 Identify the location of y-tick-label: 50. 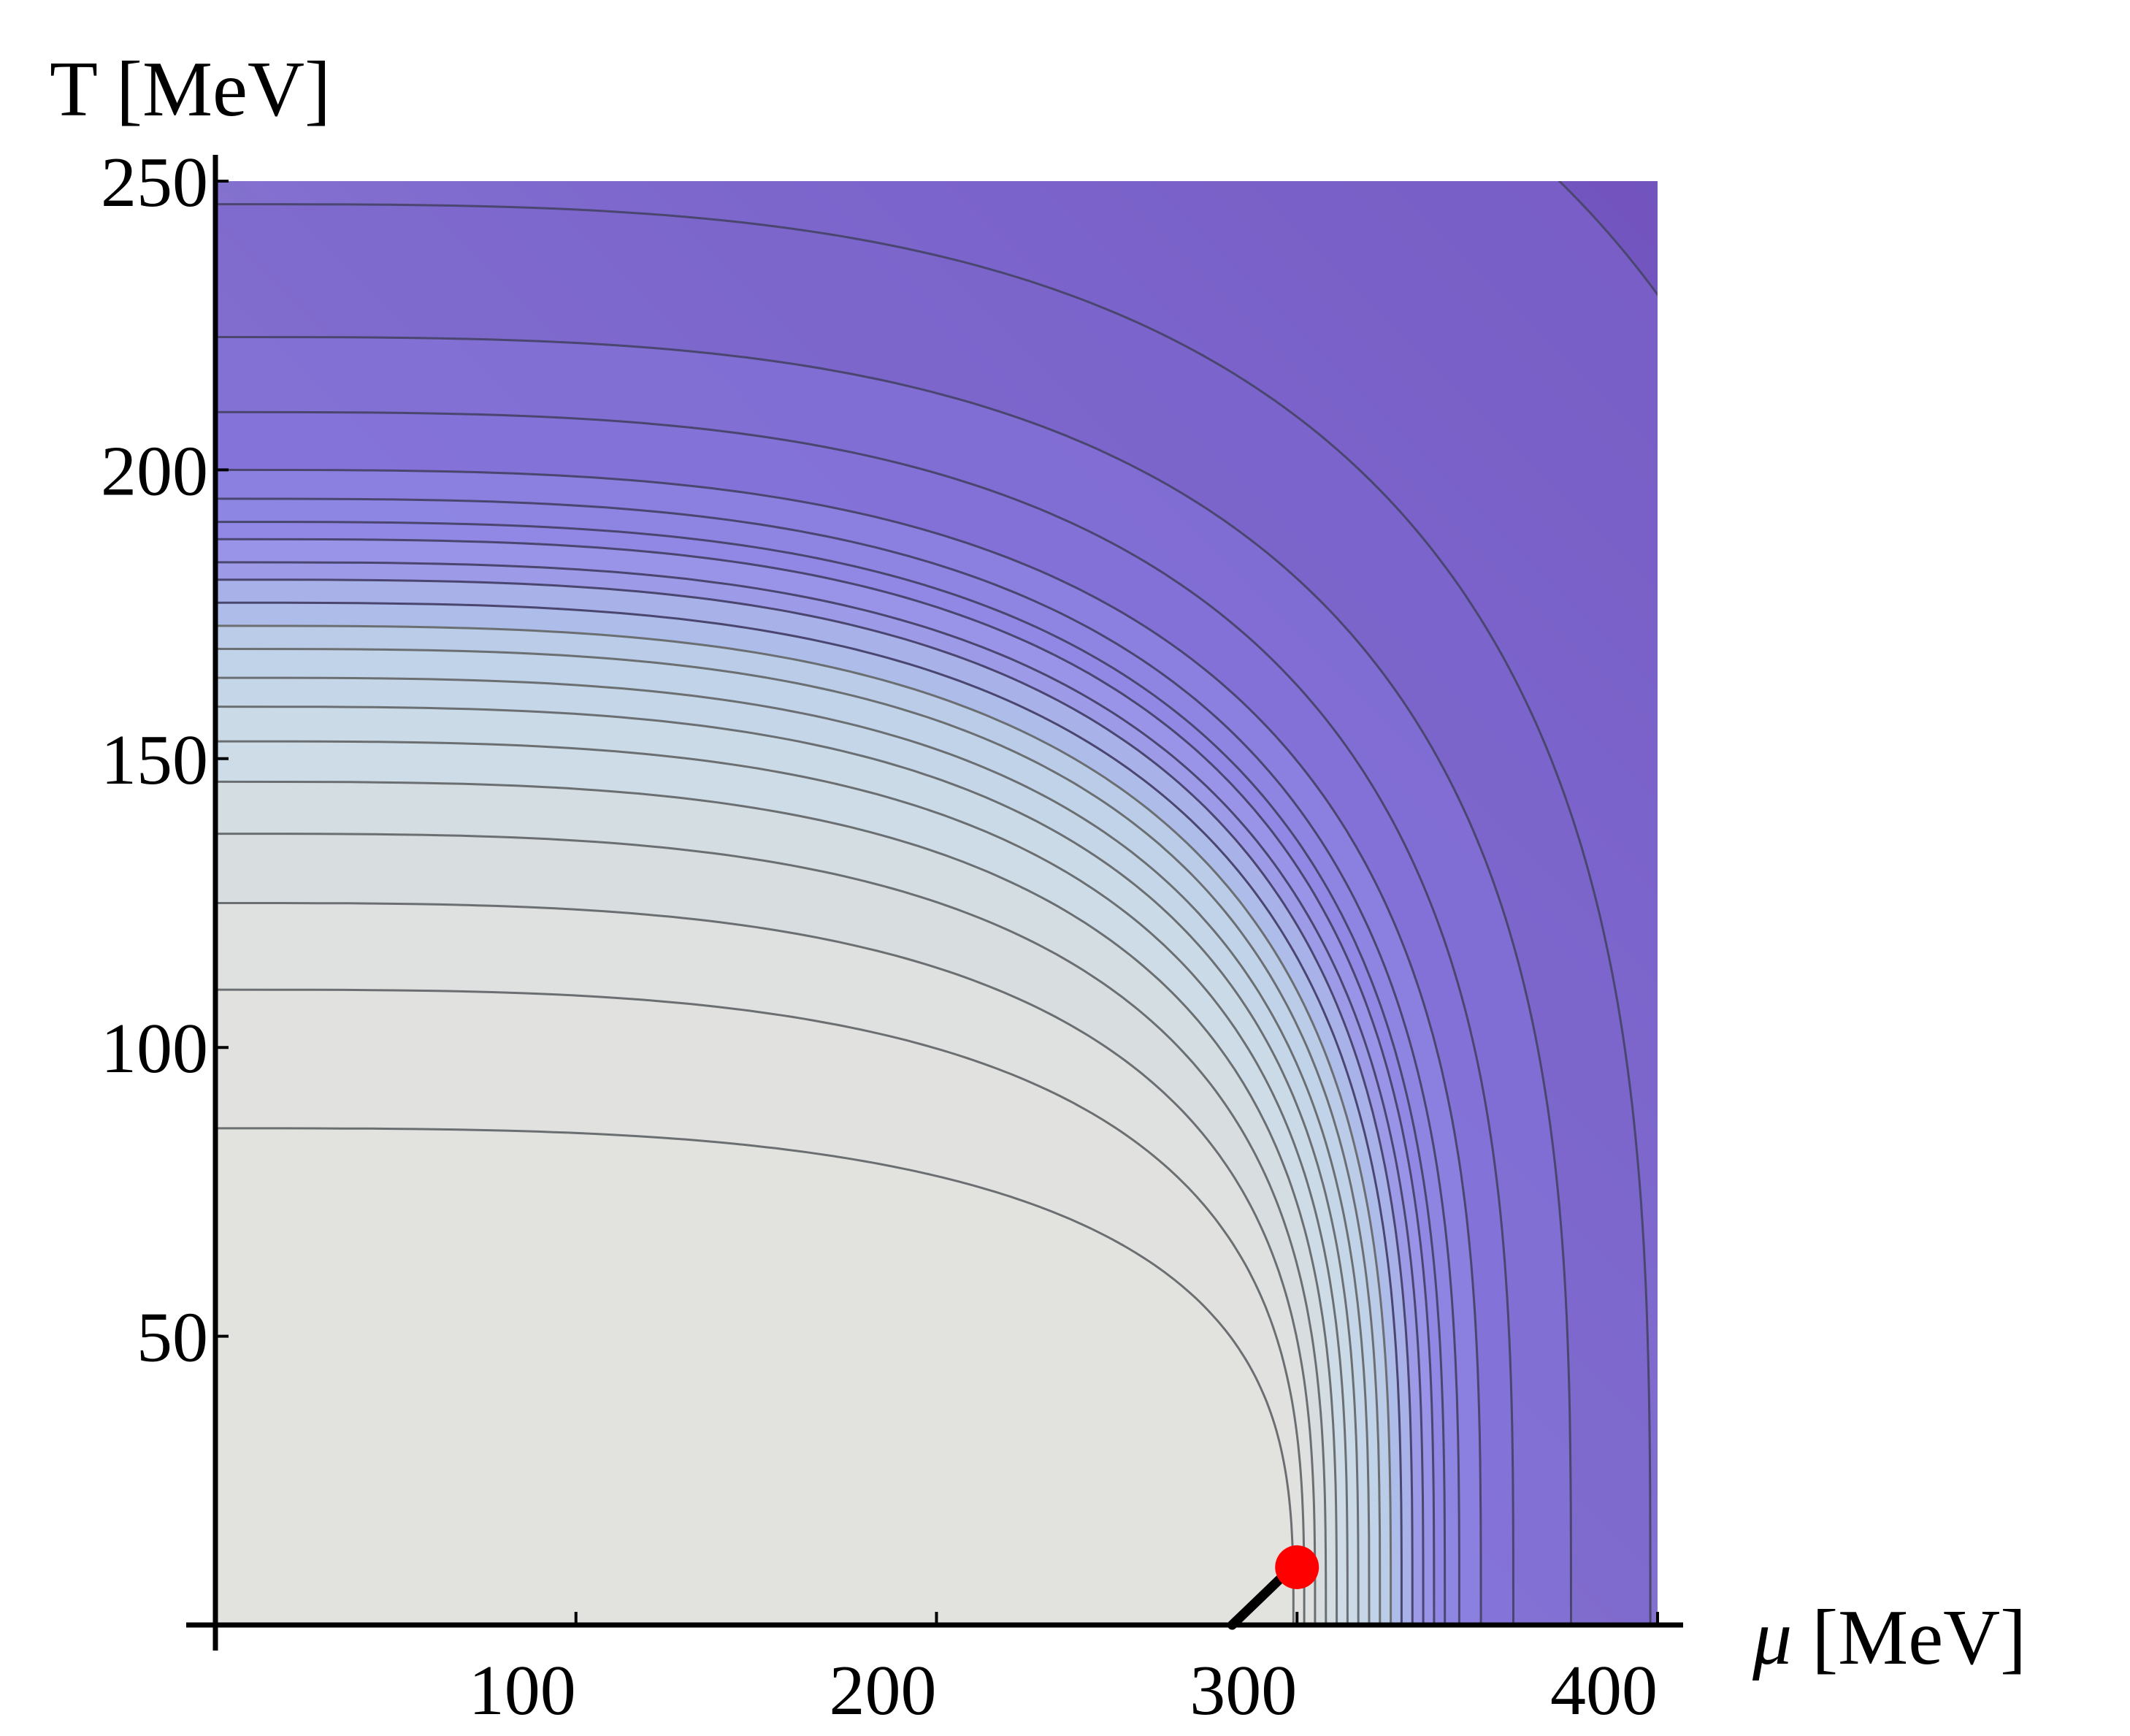
(172, 1338).